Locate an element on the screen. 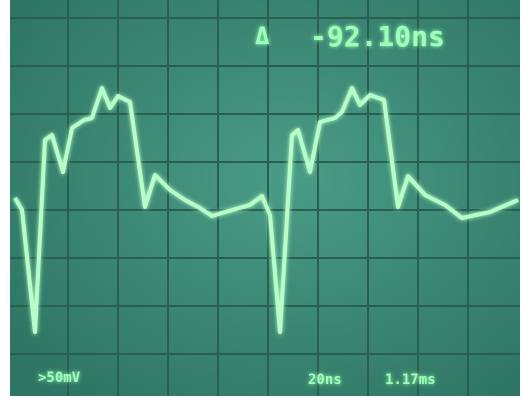  time-base-readout: 20ns is located at coordinates (325, 380).